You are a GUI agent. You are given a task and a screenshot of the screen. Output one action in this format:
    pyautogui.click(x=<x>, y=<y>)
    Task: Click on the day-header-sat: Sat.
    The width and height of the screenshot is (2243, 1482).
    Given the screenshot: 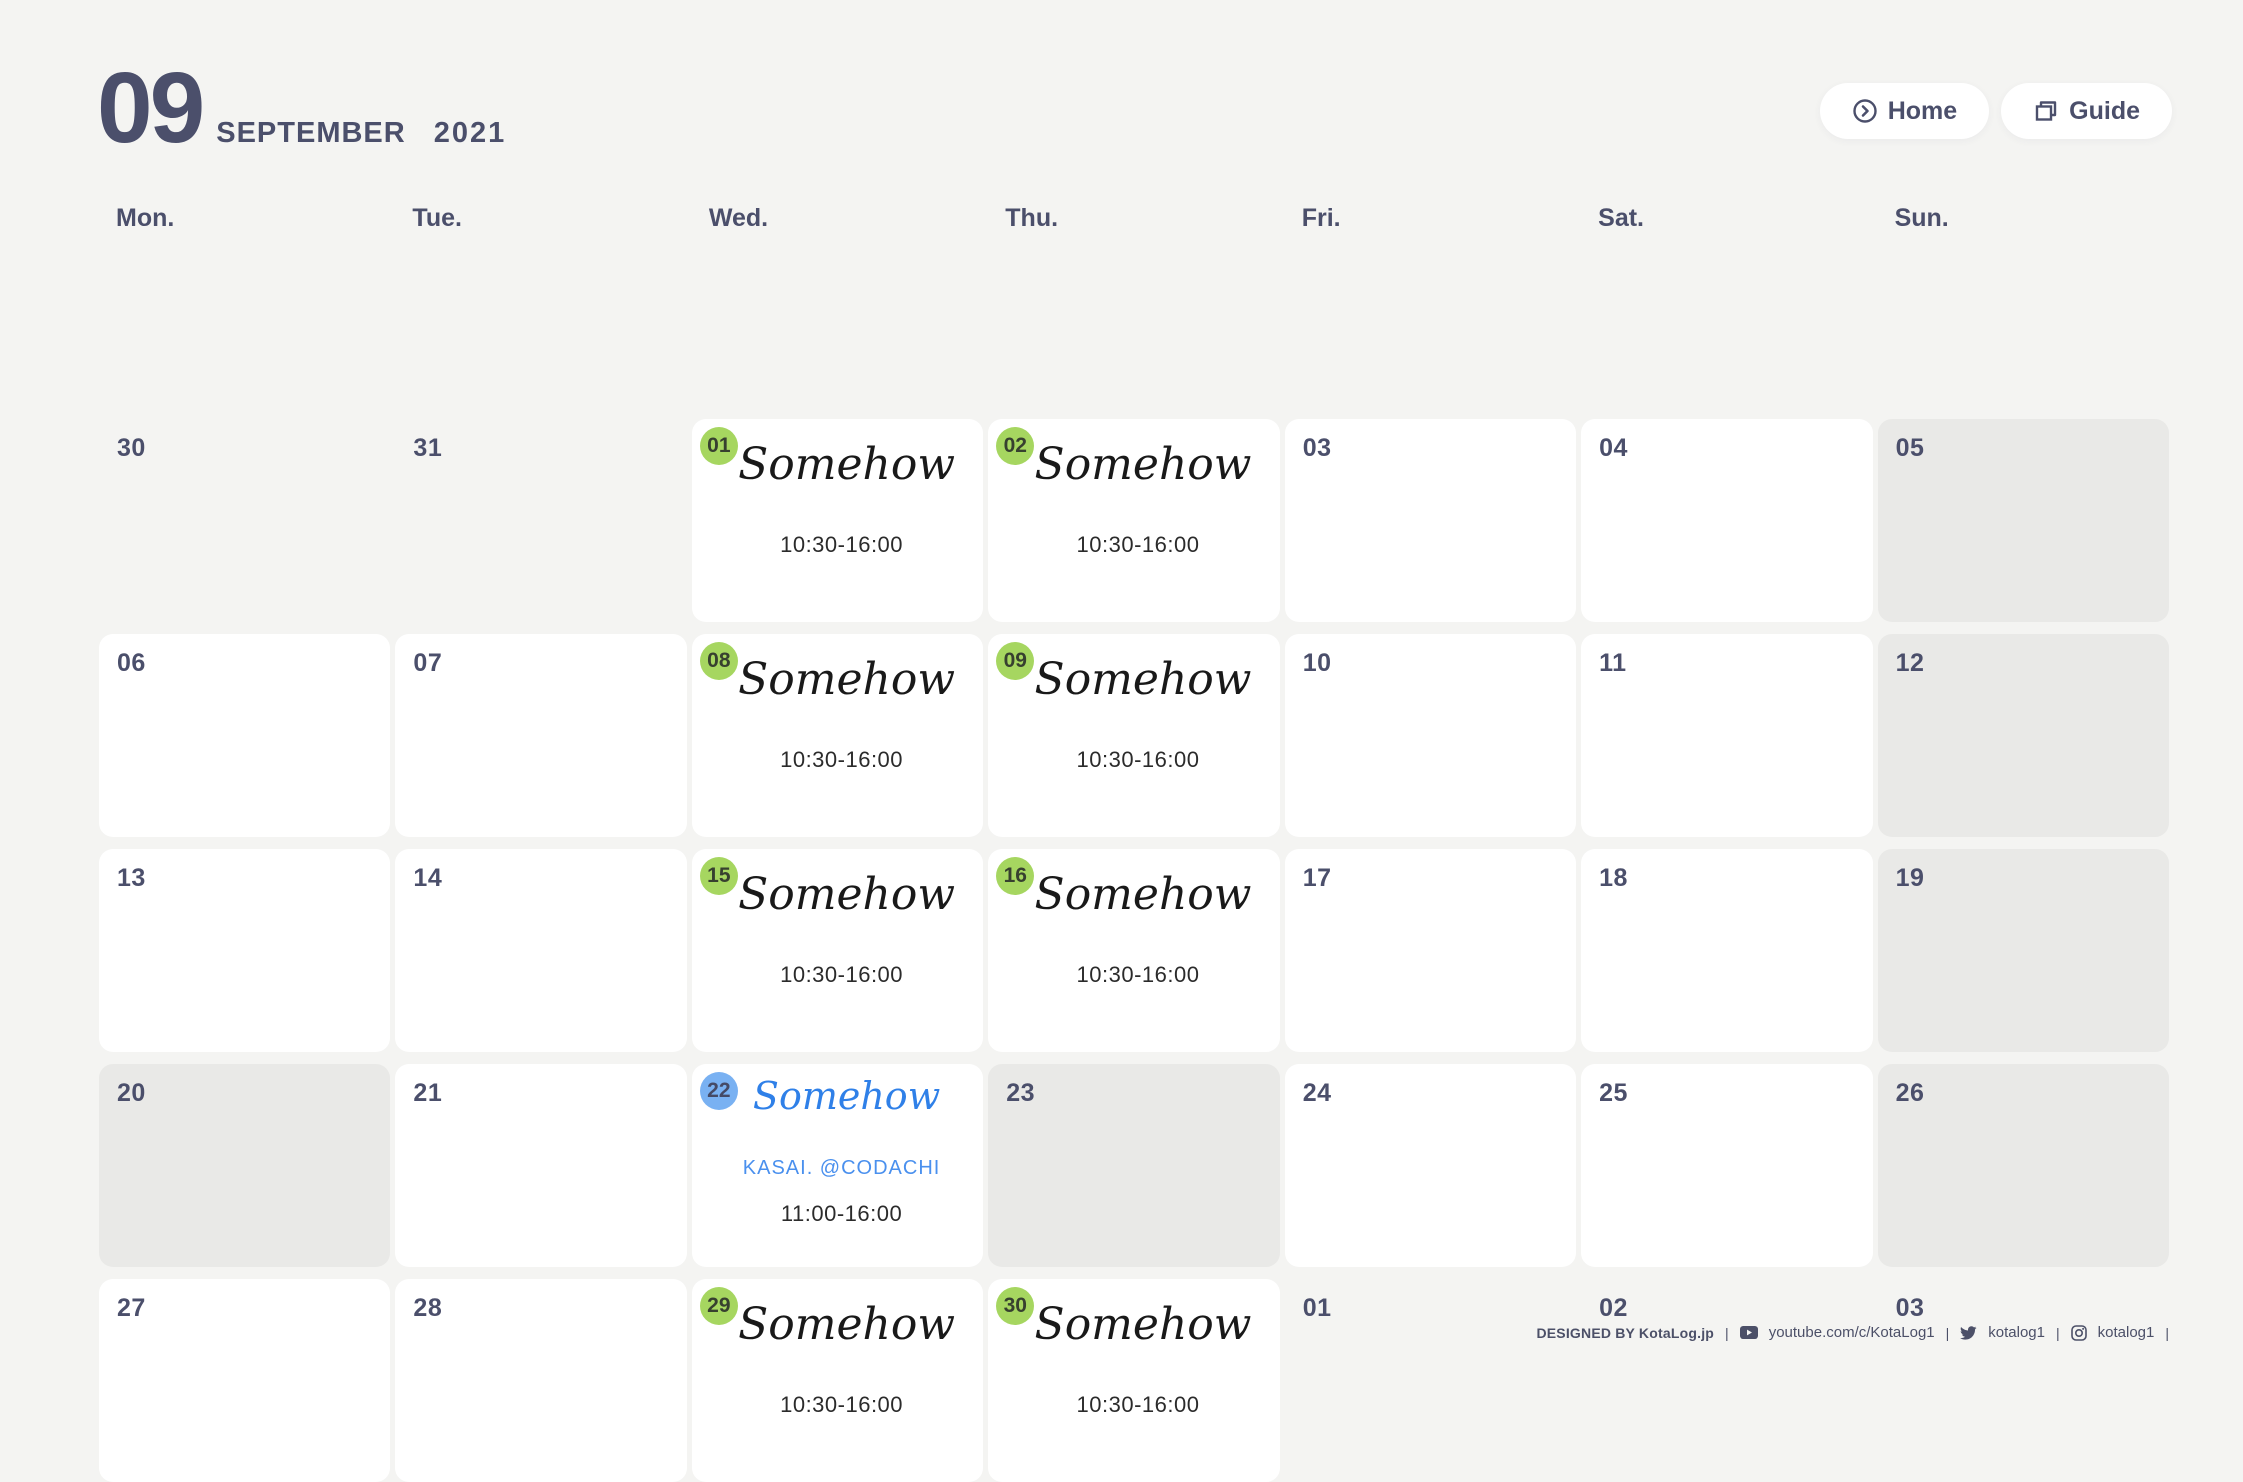 What is the action you would take?
    pyautogui.click(x=1621, y=218)
    